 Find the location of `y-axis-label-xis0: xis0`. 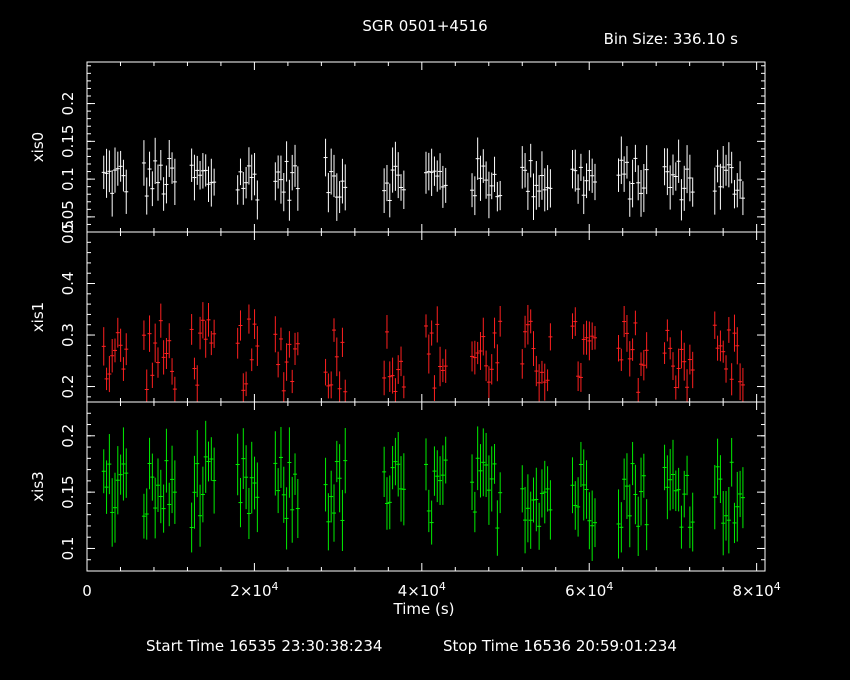

y-axis-label-xis0: xis0 is located at coordinates (38, 147).